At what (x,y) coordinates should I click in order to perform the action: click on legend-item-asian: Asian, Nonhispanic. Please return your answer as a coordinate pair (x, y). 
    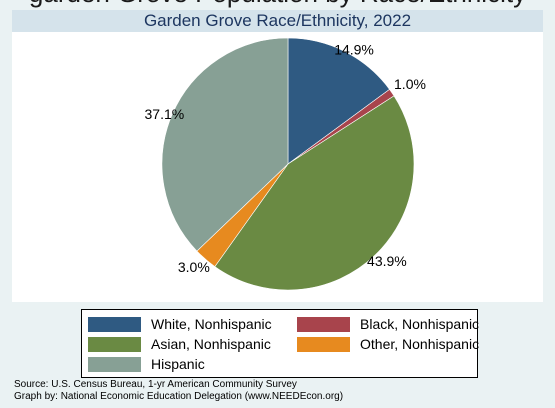
    Looking at the image, I should click on (179, 344).